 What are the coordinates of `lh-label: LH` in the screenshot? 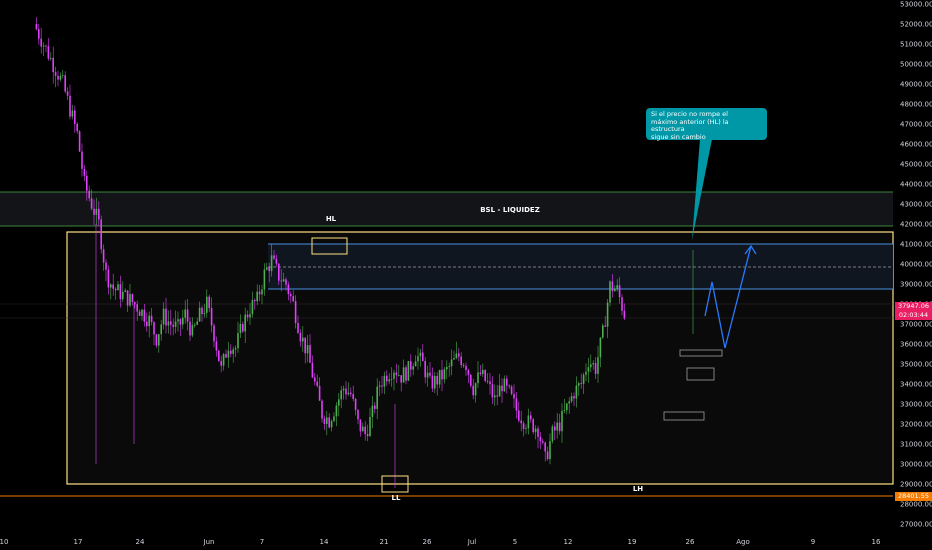 It's located at (638, 489).